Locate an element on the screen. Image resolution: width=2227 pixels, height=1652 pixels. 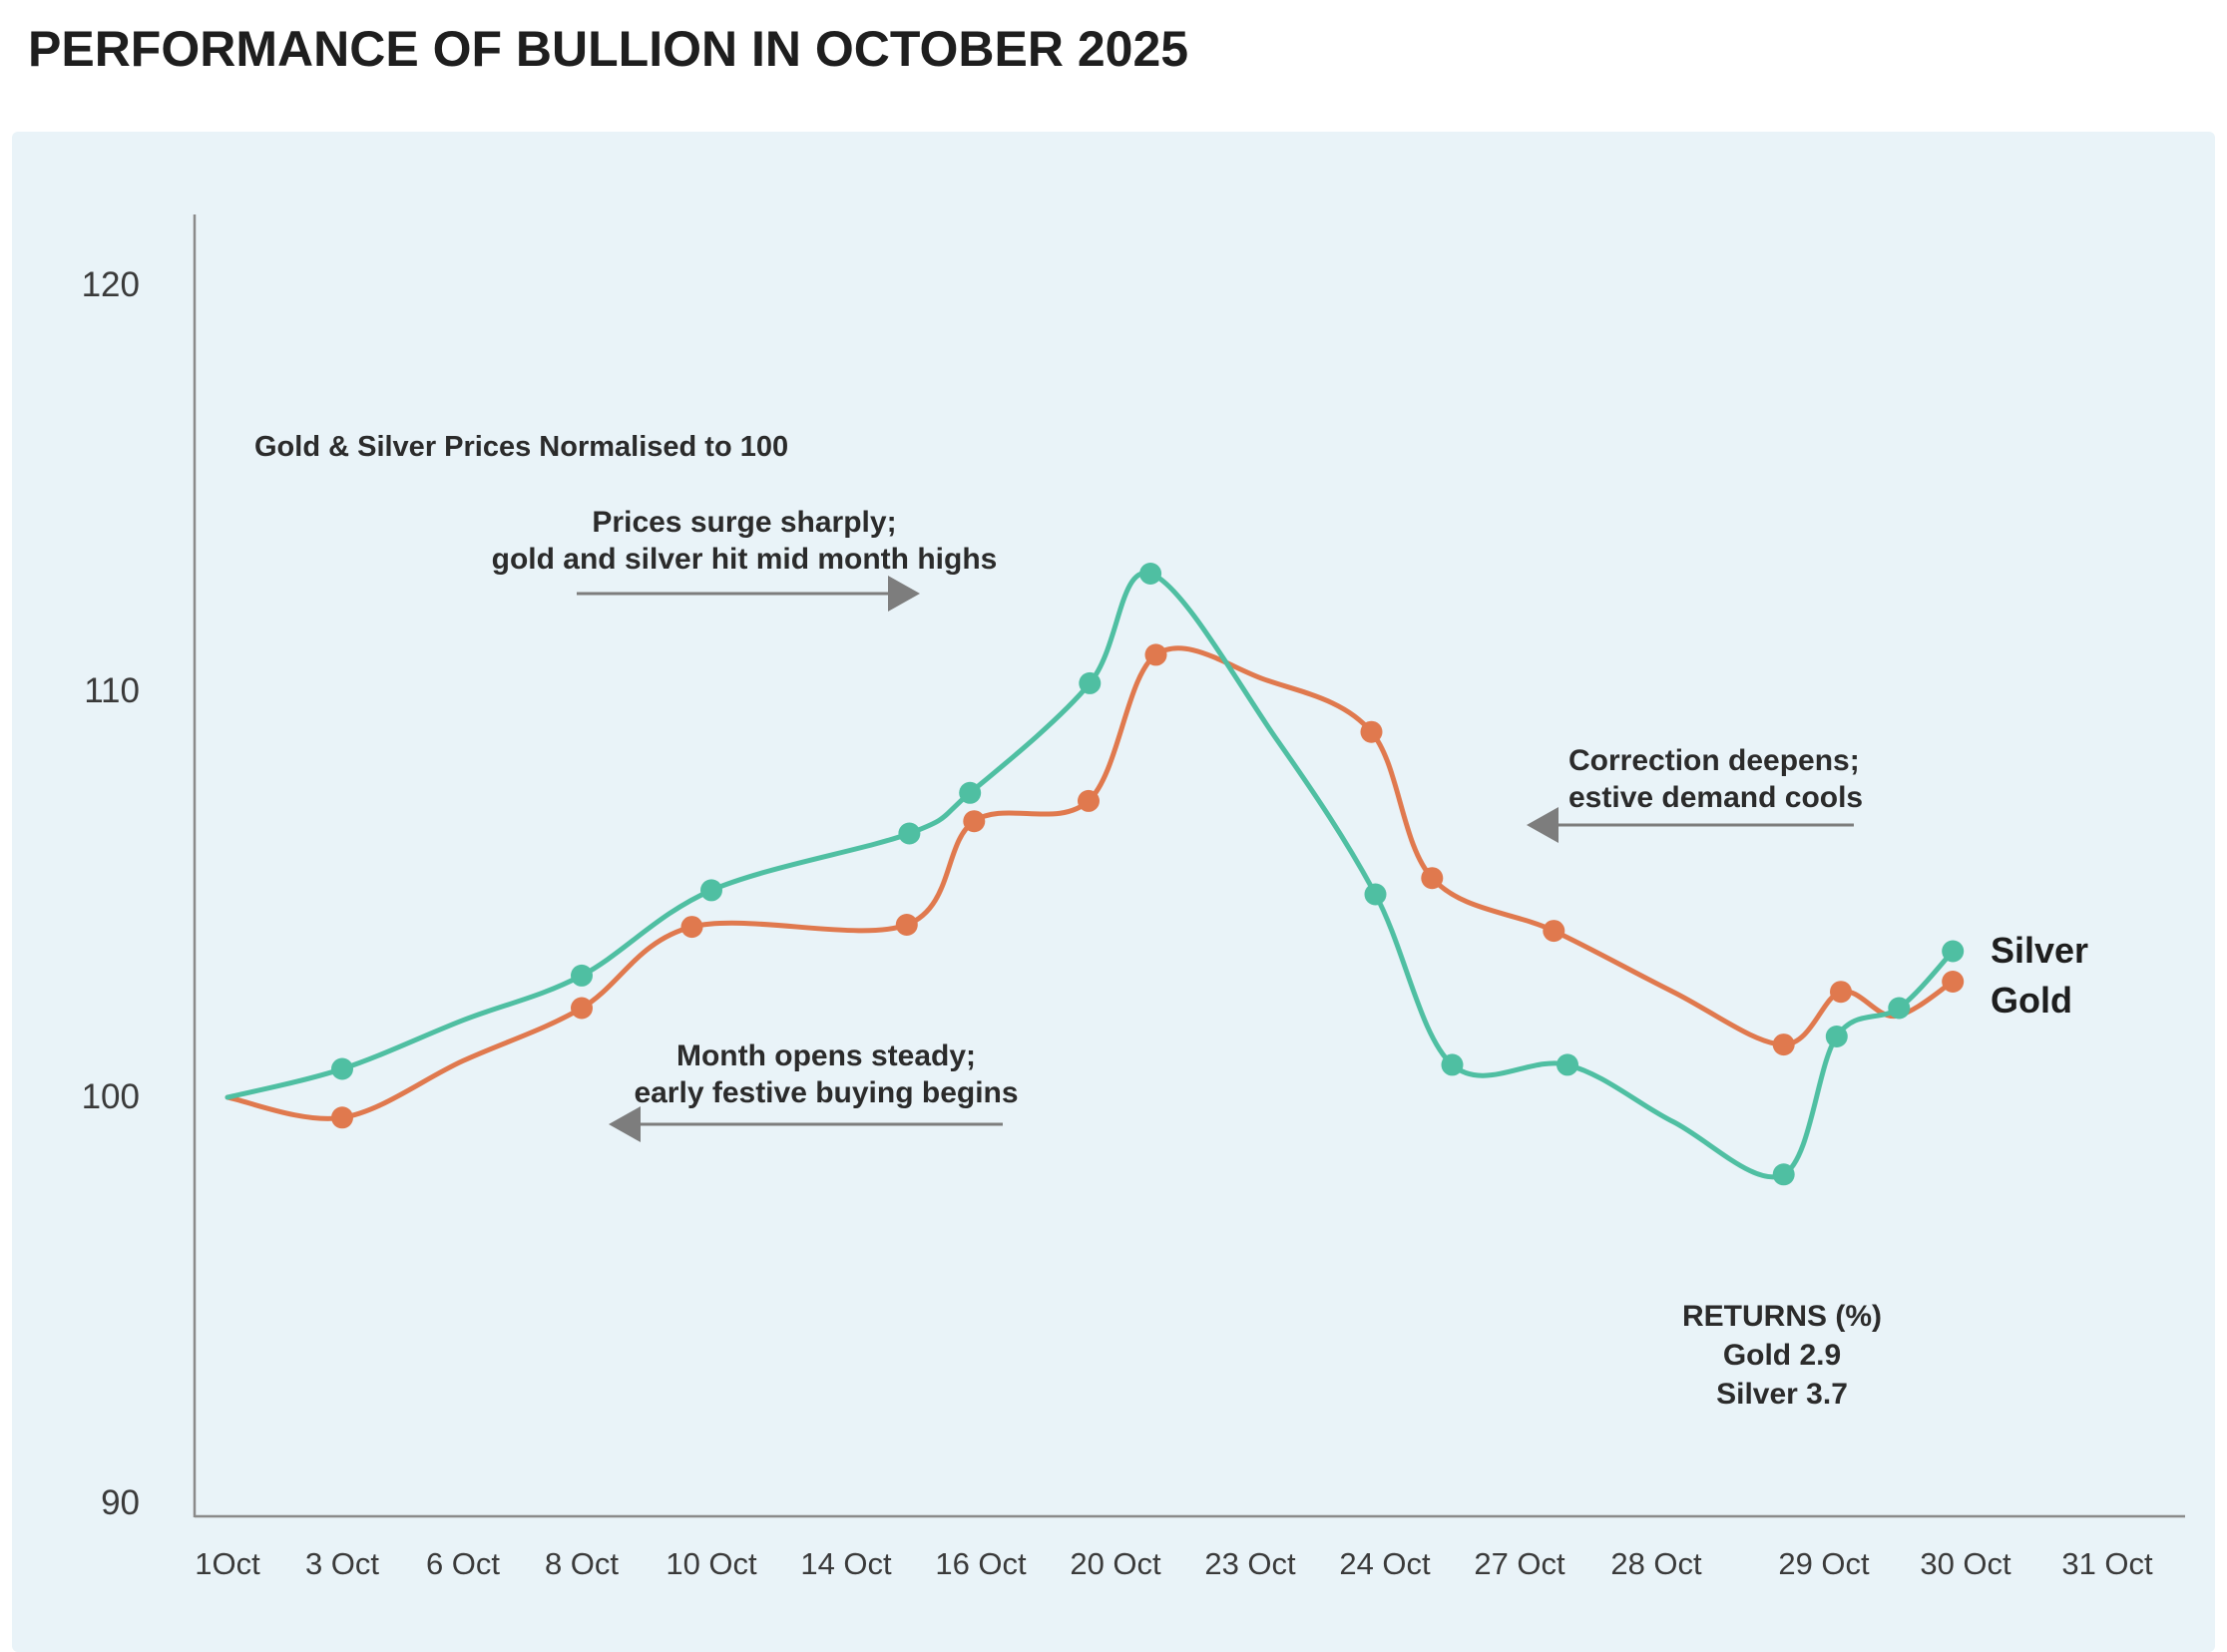
x-axis-tick-label: 23 Oct is located at coordinates (1250, 1563).